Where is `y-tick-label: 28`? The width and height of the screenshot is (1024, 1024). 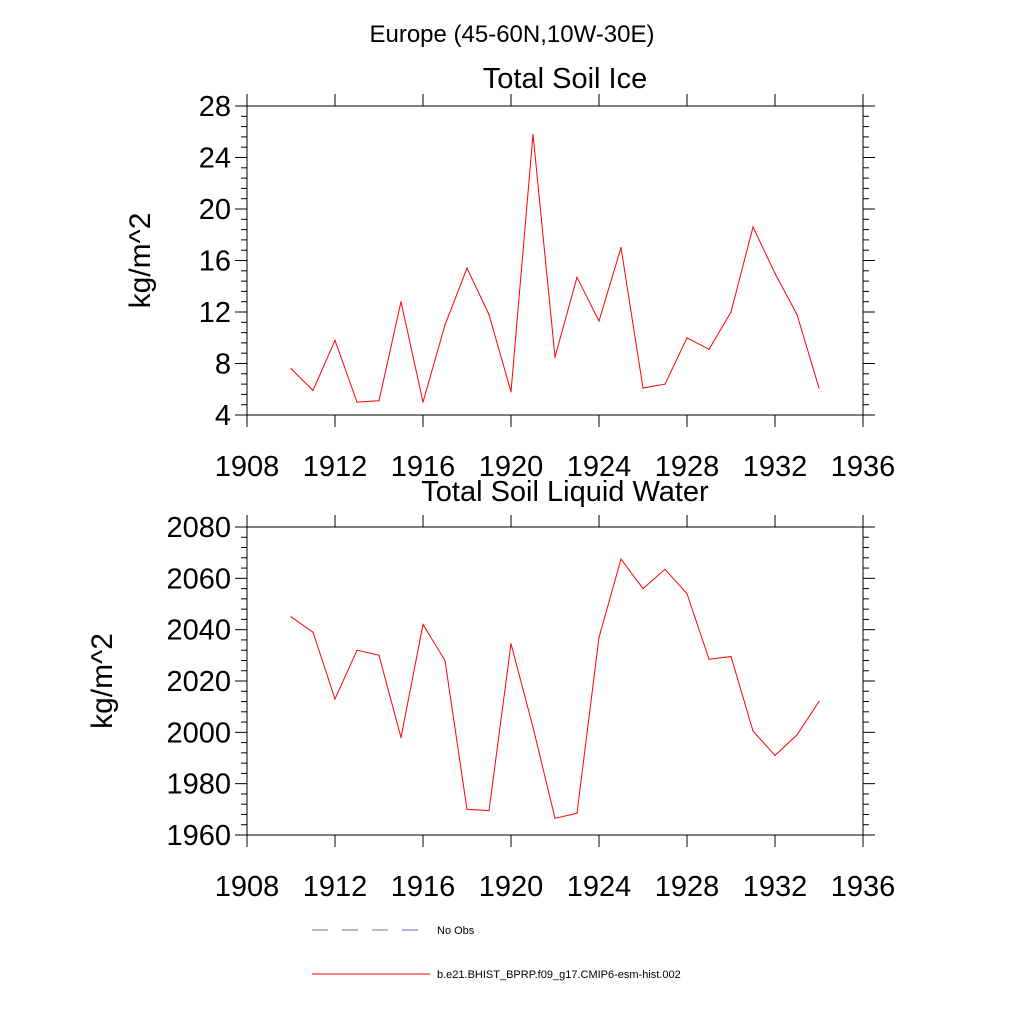 y-tick-label: 28 is located at coordinates (215, 107).